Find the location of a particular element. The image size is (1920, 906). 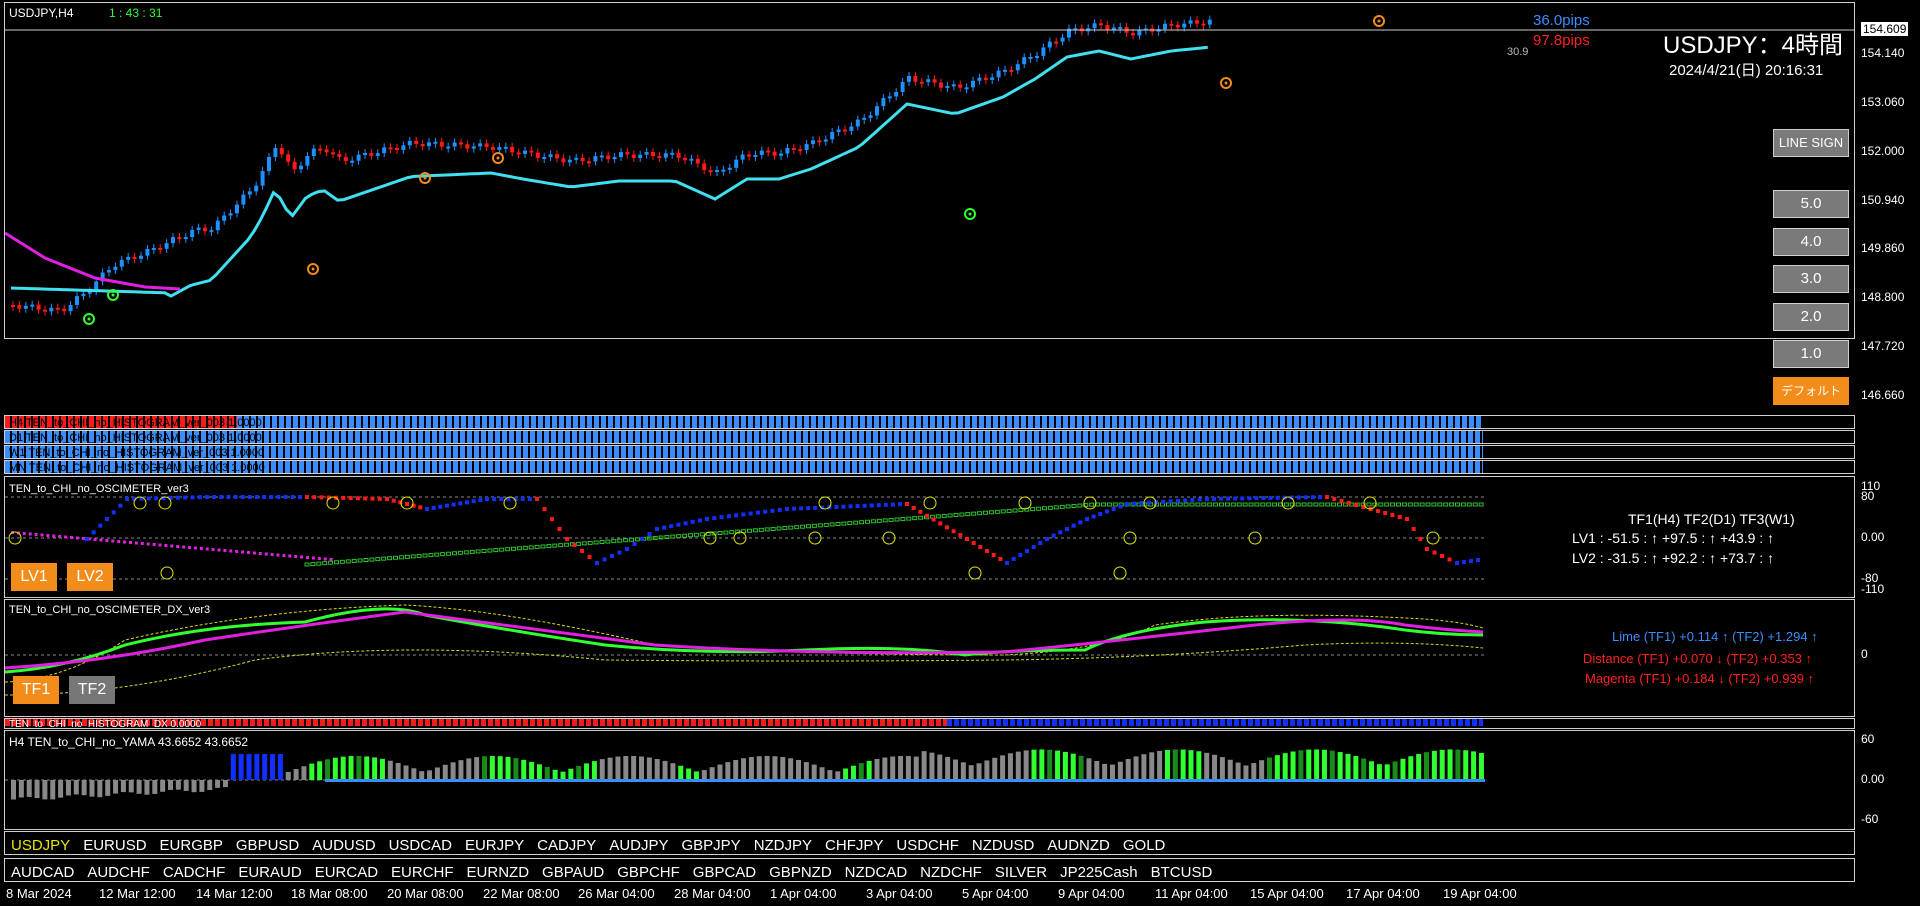

symbol-eurgbp: EURGBP is located at coordinates (191, 845).